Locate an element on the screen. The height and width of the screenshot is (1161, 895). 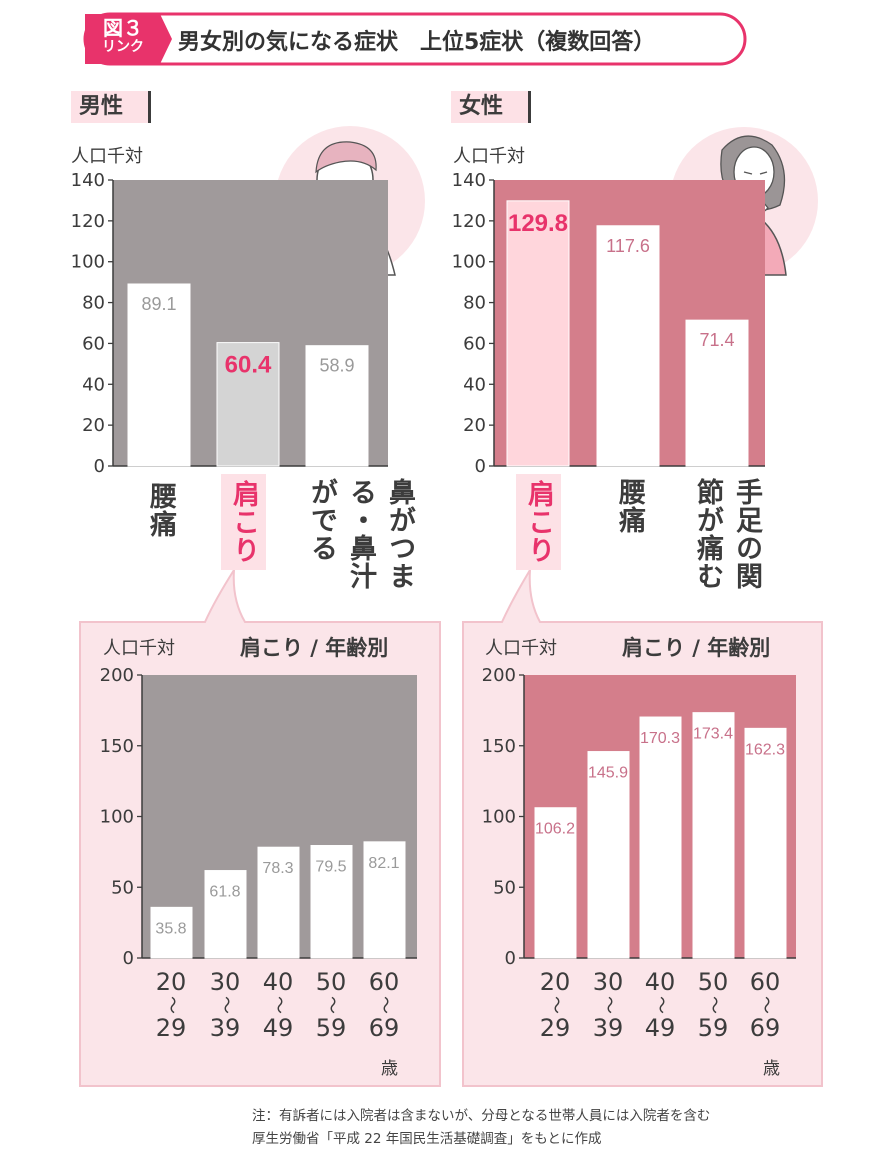
female-age-title: 肩こり / 年齢別 is located at coordinates (696, 647).